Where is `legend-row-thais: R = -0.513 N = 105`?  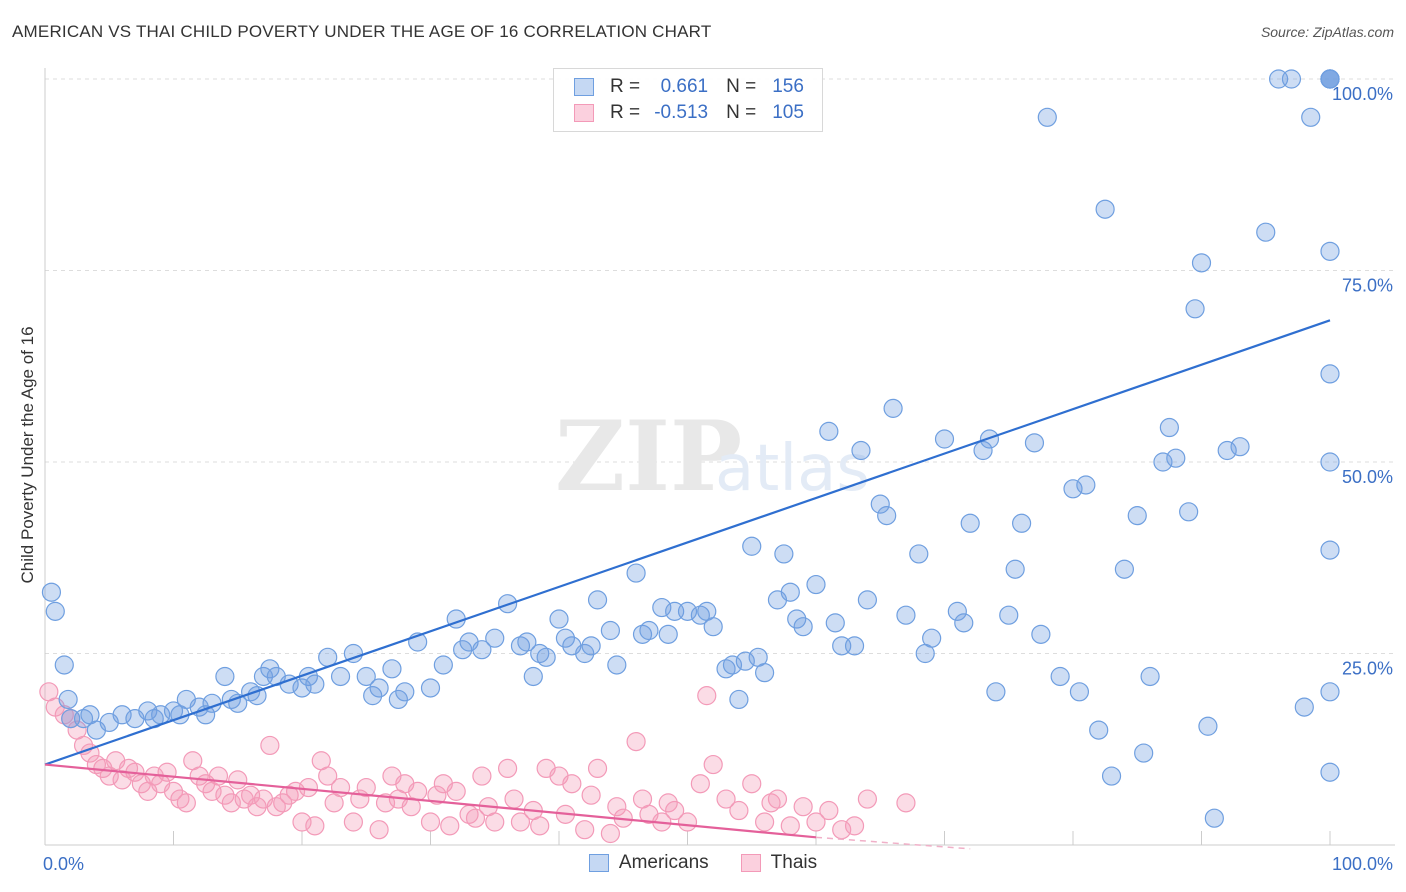
legend-row-thais: R = -0.513 N = 105 is located at coordinates (689, 113).